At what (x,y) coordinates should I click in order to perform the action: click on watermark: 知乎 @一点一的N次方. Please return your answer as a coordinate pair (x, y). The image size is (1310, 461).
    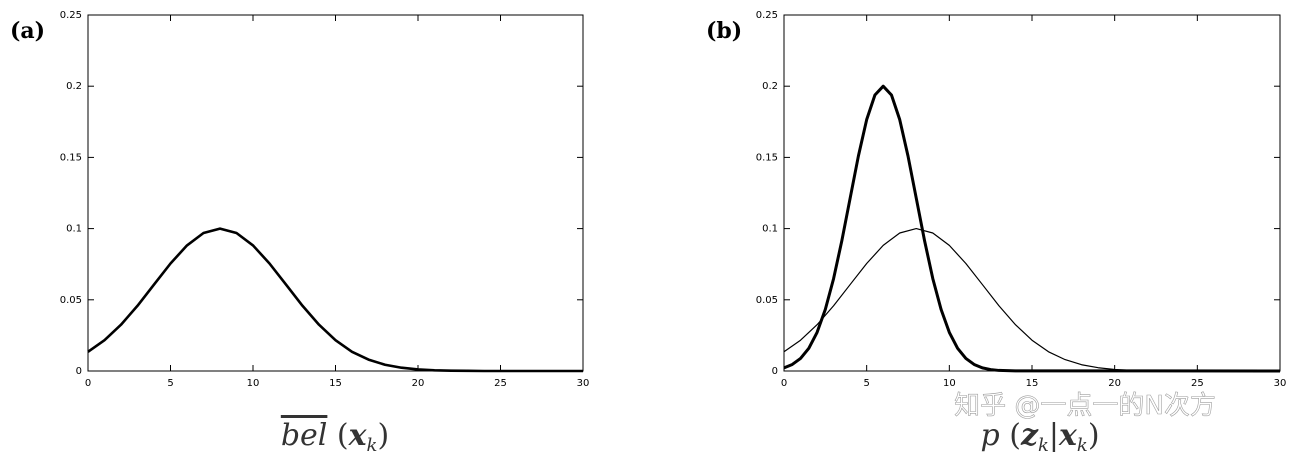
    Looking at the image, I should click on (1085, 406).